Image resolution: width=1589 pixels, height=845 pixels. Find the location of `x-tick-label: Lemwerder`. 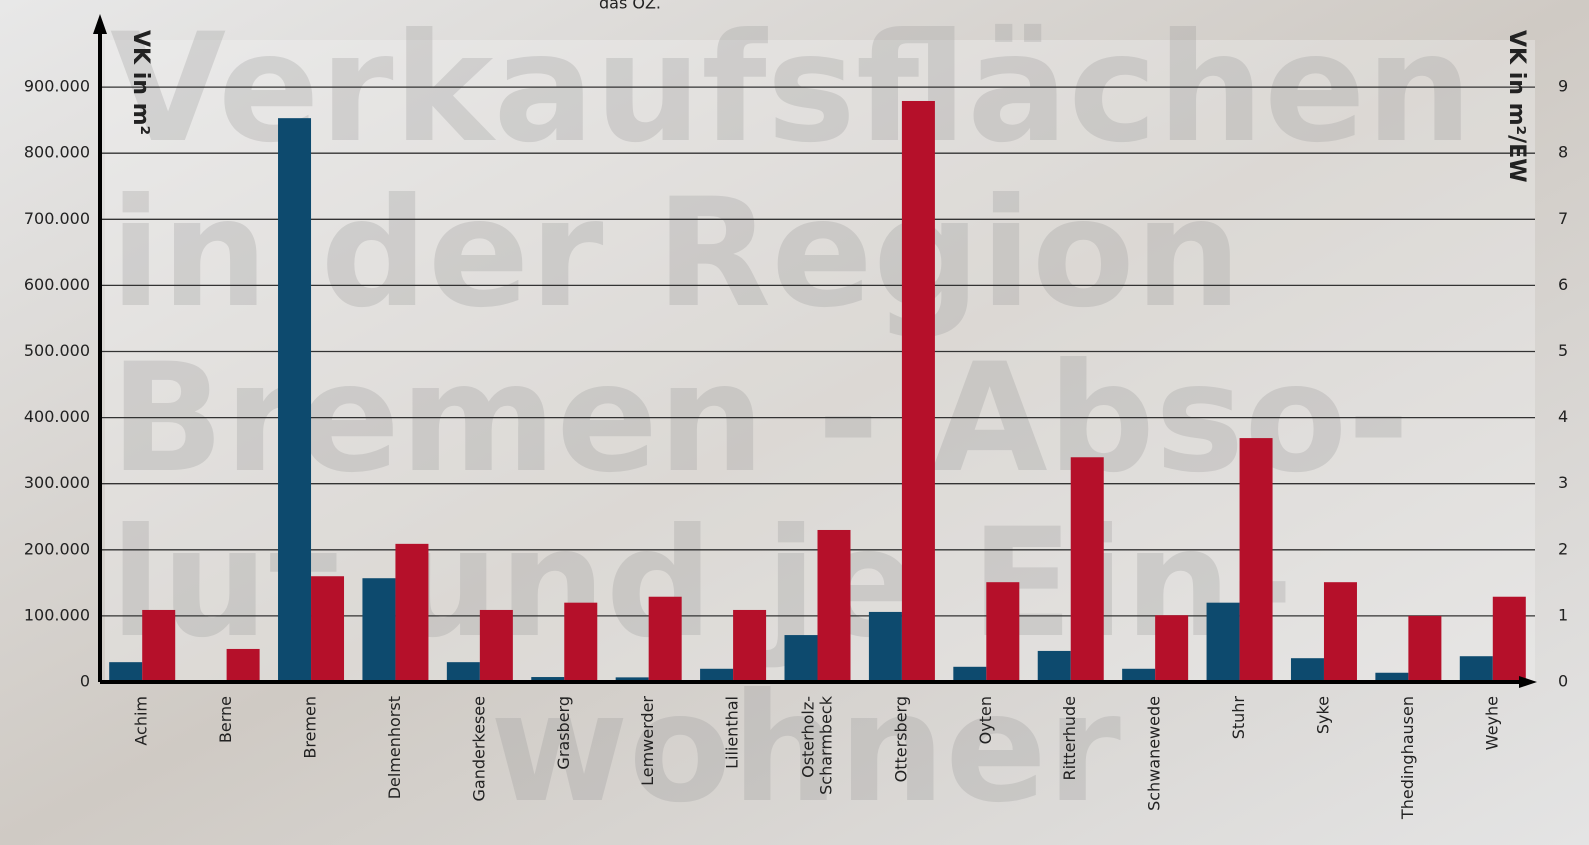

x-tick-label: Lemwerder is located at coordinates (647, 741).